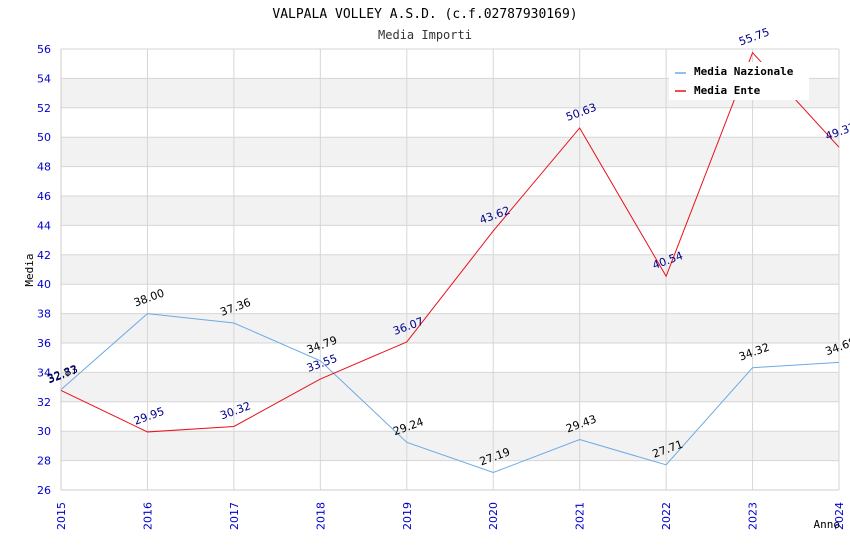  I want to click on data-label-media-ente: 49.32, so click(837, 131).